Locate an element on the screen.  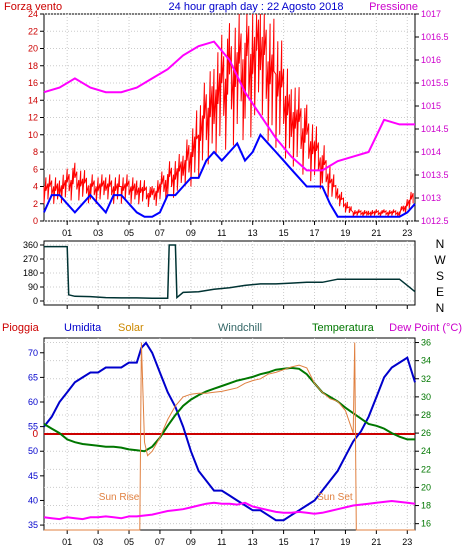
compass-label: S is located at coordinates (440, 276).